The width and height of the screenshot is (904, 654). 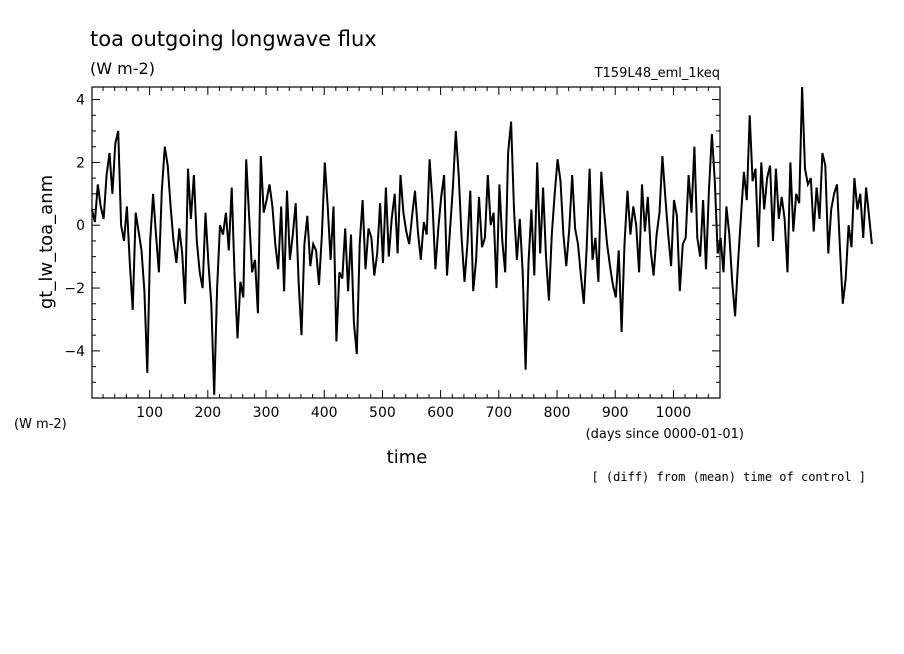 I want to click on chart-units: (W m-2), so click(x=122, y=68).